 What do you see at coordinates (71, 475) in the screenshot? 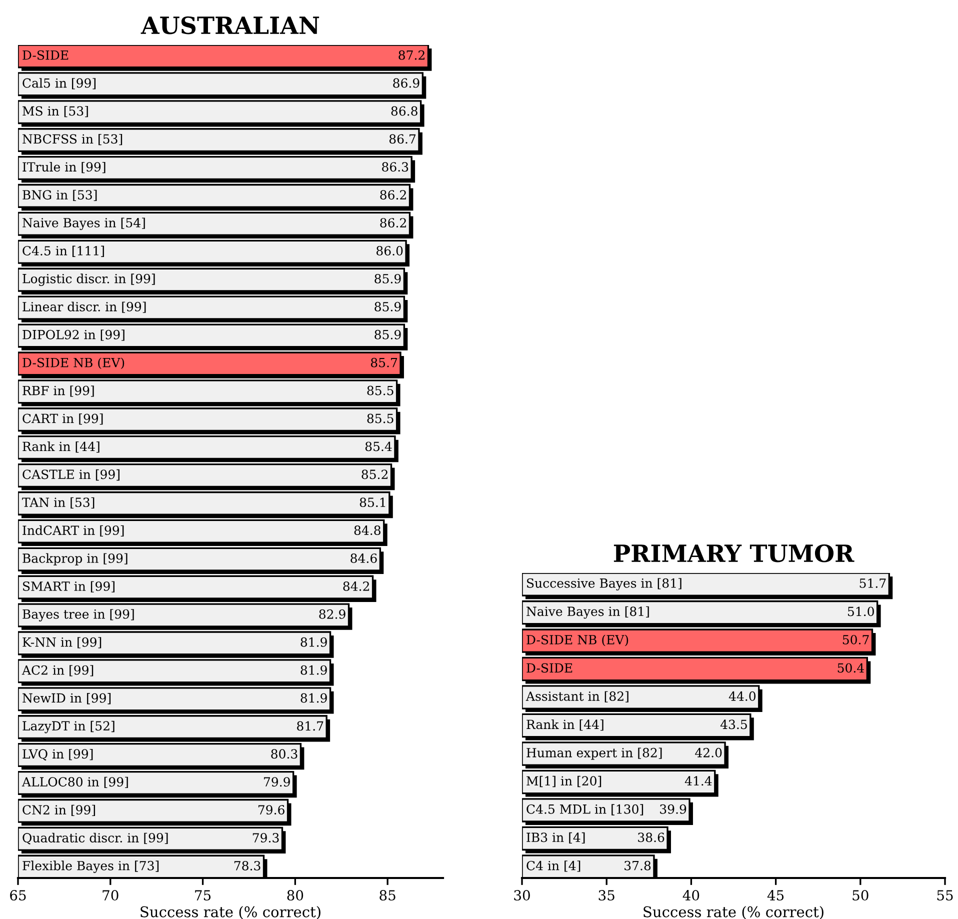
I see `y-tick-label: CASTLE in [99]` at bounding box center [71, 475].